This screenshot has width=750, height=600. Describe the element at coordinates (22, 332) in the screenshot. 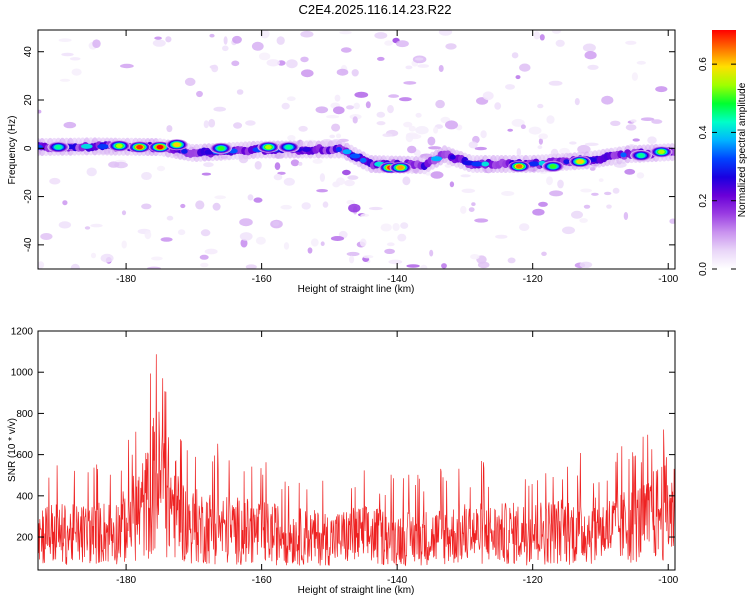

I see `snr-y-tick-label: 1200` at that location.